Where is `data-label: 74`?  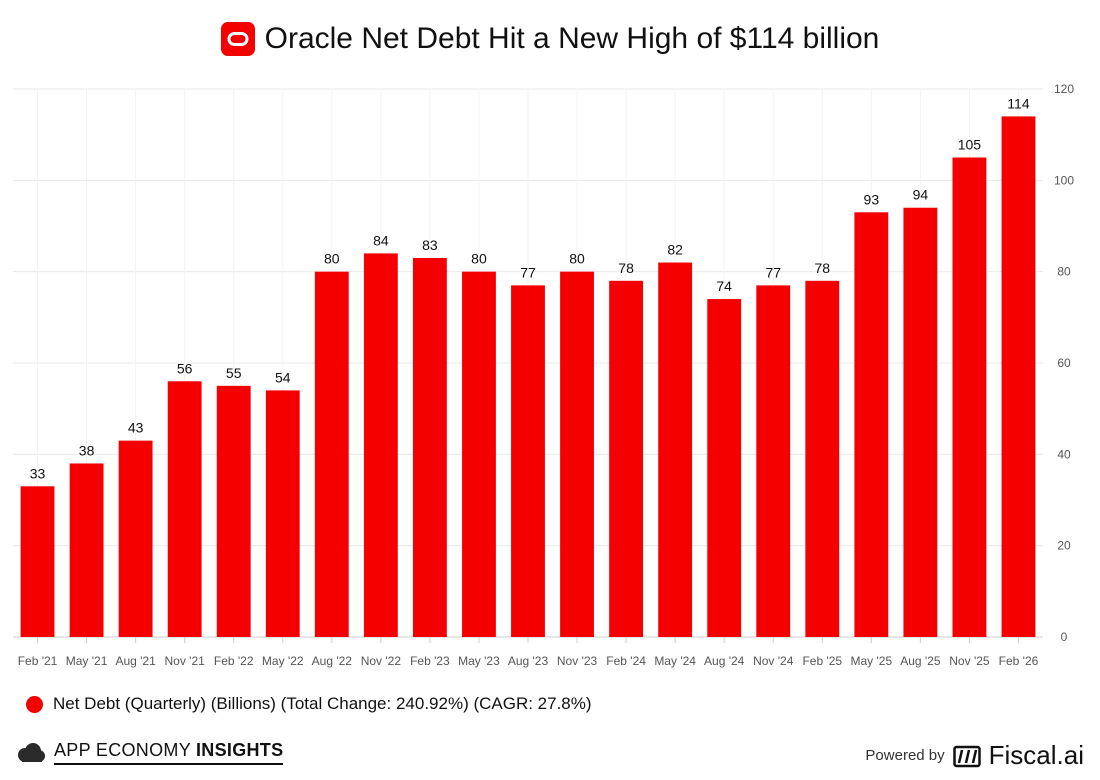
data-label: 74 is located at coordinates (724, 286).